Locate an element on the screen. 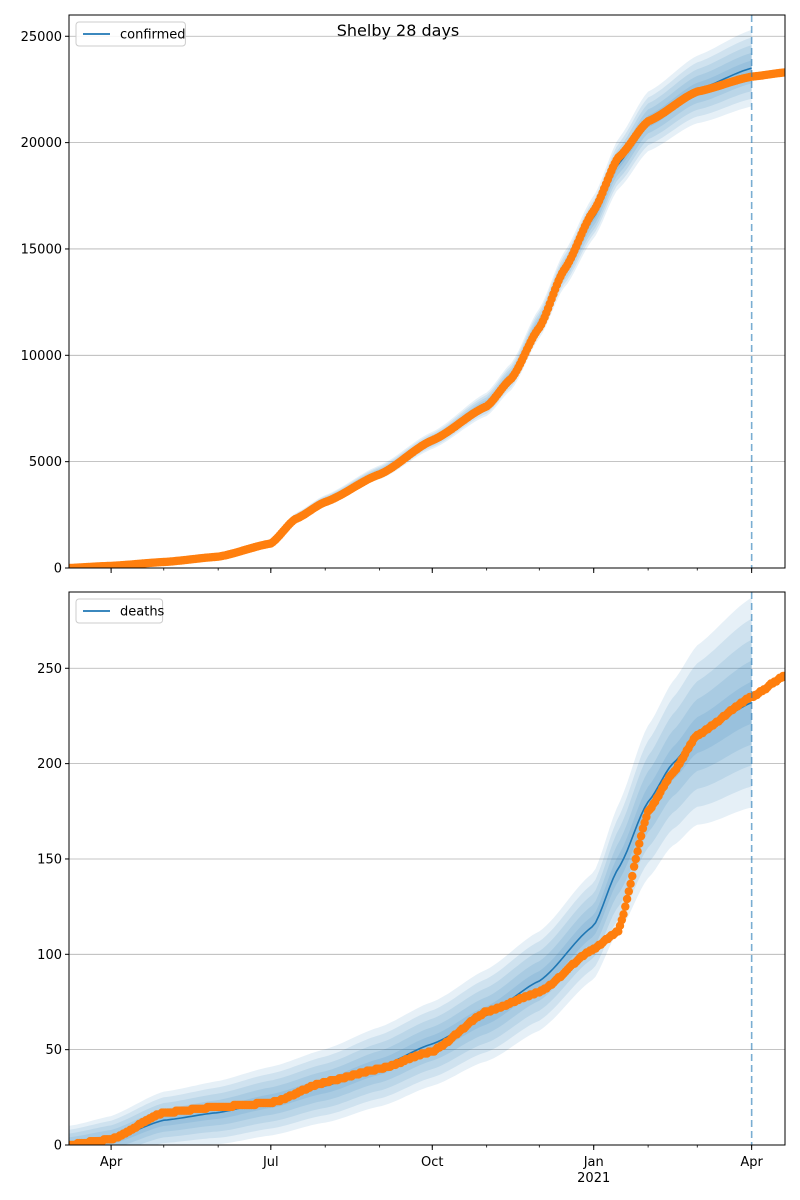 This screenshot has height=1200, width=800. legend-label: confirmed is located at coordinates (153, 35).